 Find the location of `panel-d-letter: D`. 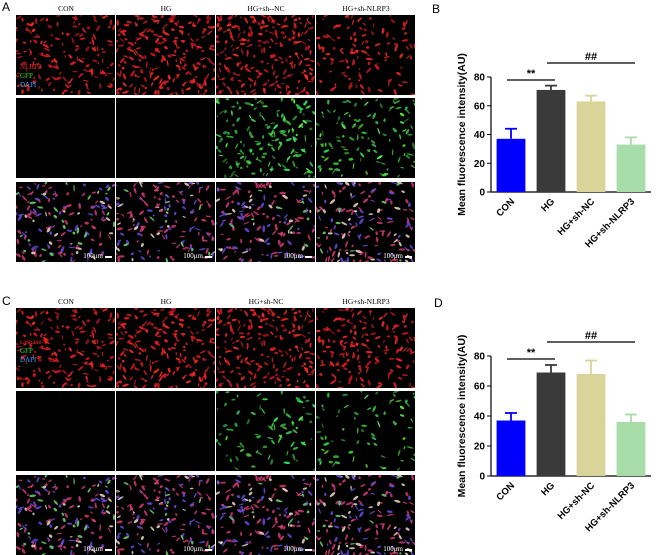

panel-d-letter: D is located at coordinates (438, 303).